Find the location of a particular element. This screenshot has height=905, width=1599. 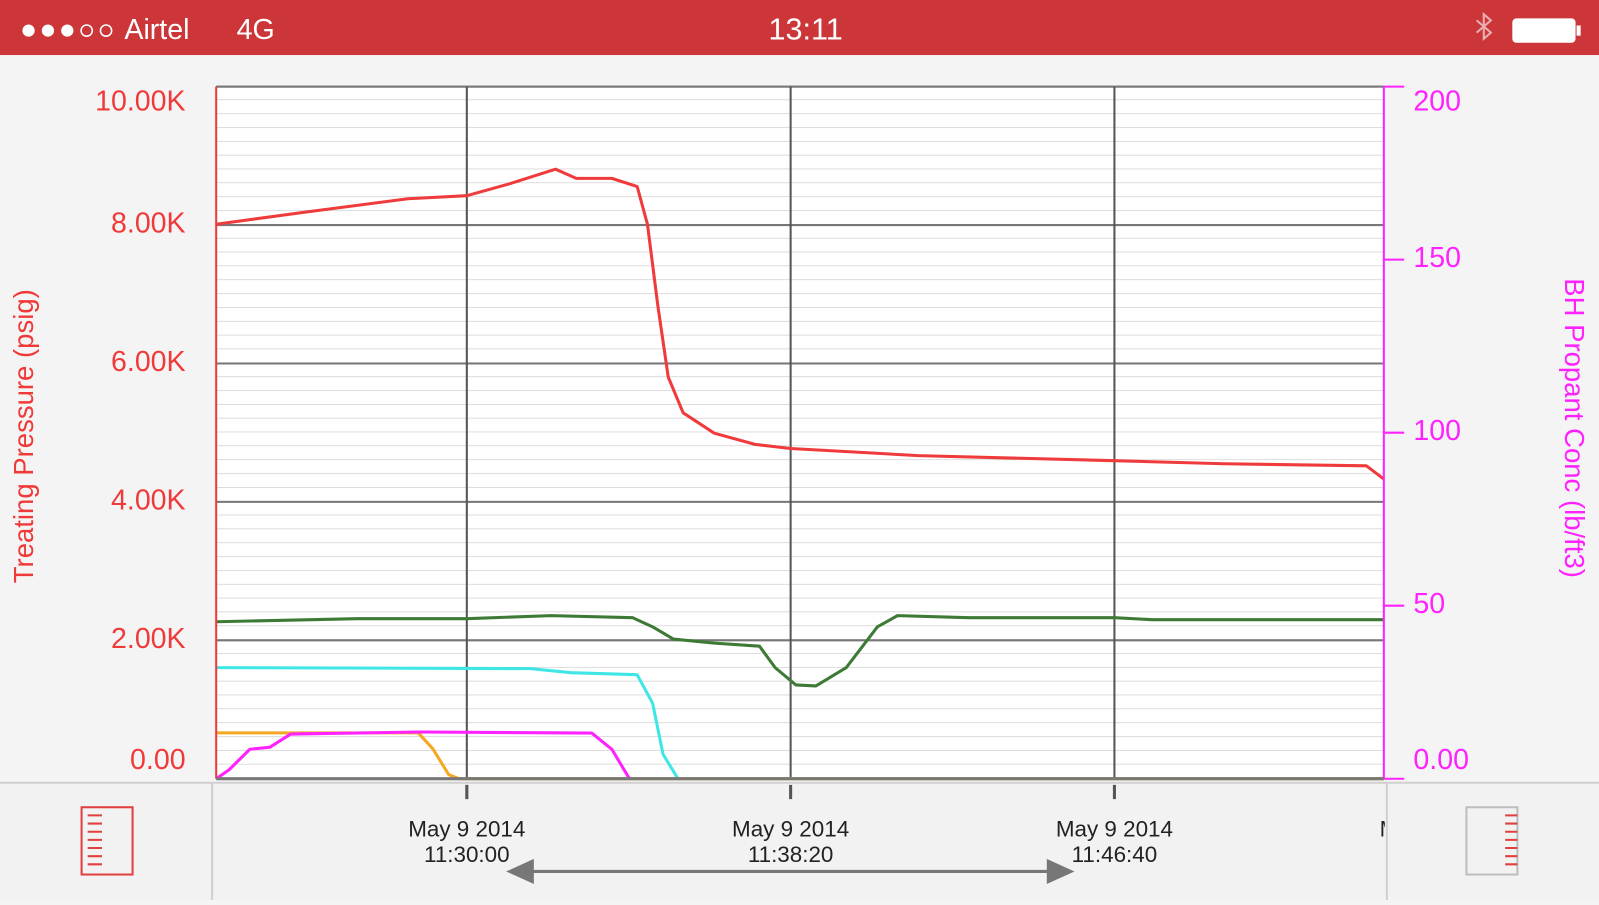

status-bar is located at coordinates (799, 28).